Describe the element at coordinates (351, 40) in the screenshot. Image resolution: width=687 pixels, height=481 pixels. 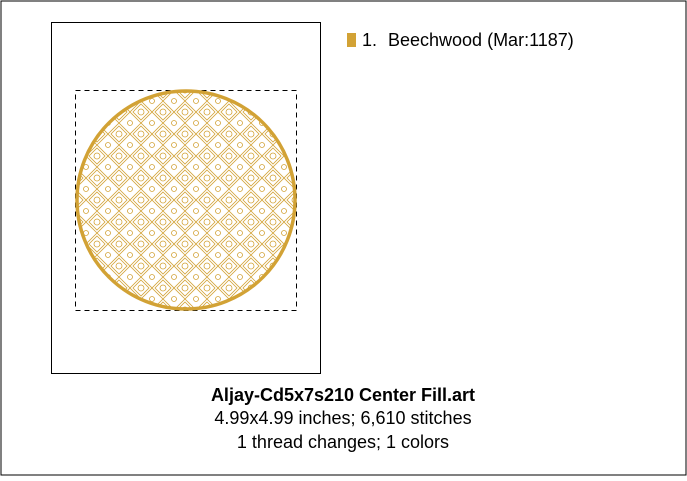
I see `thread-swatch` at that location.